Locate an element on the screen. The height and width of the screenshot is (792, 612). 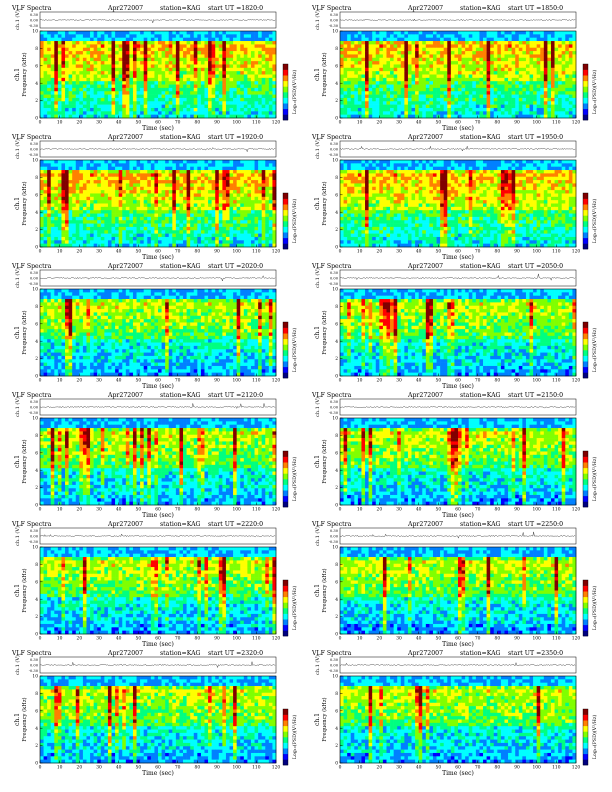
x-tick-label: 90 is located at coordinates (217, 381).